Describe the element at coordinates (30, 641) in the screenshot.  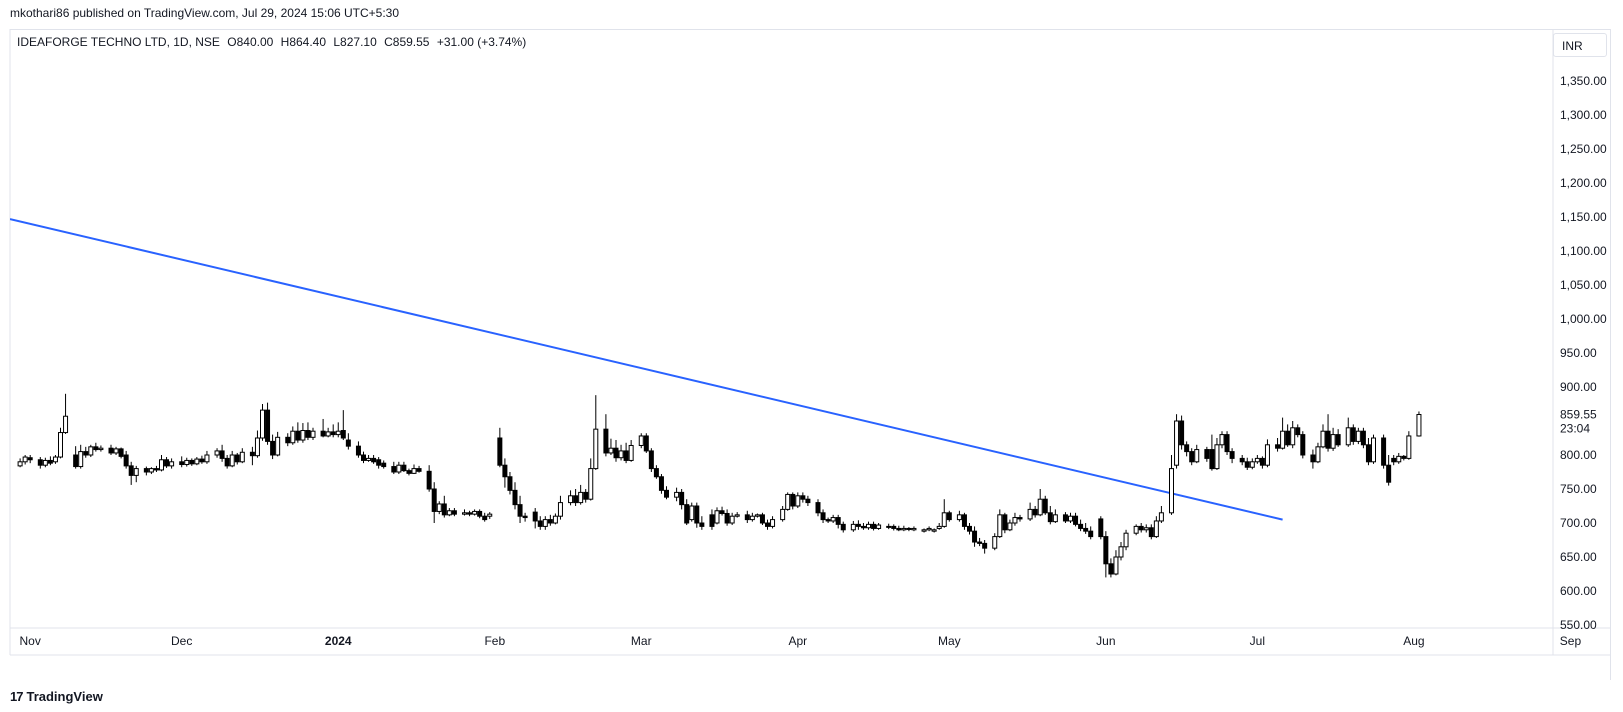
I see `x-tick-label: Nov` at that location.